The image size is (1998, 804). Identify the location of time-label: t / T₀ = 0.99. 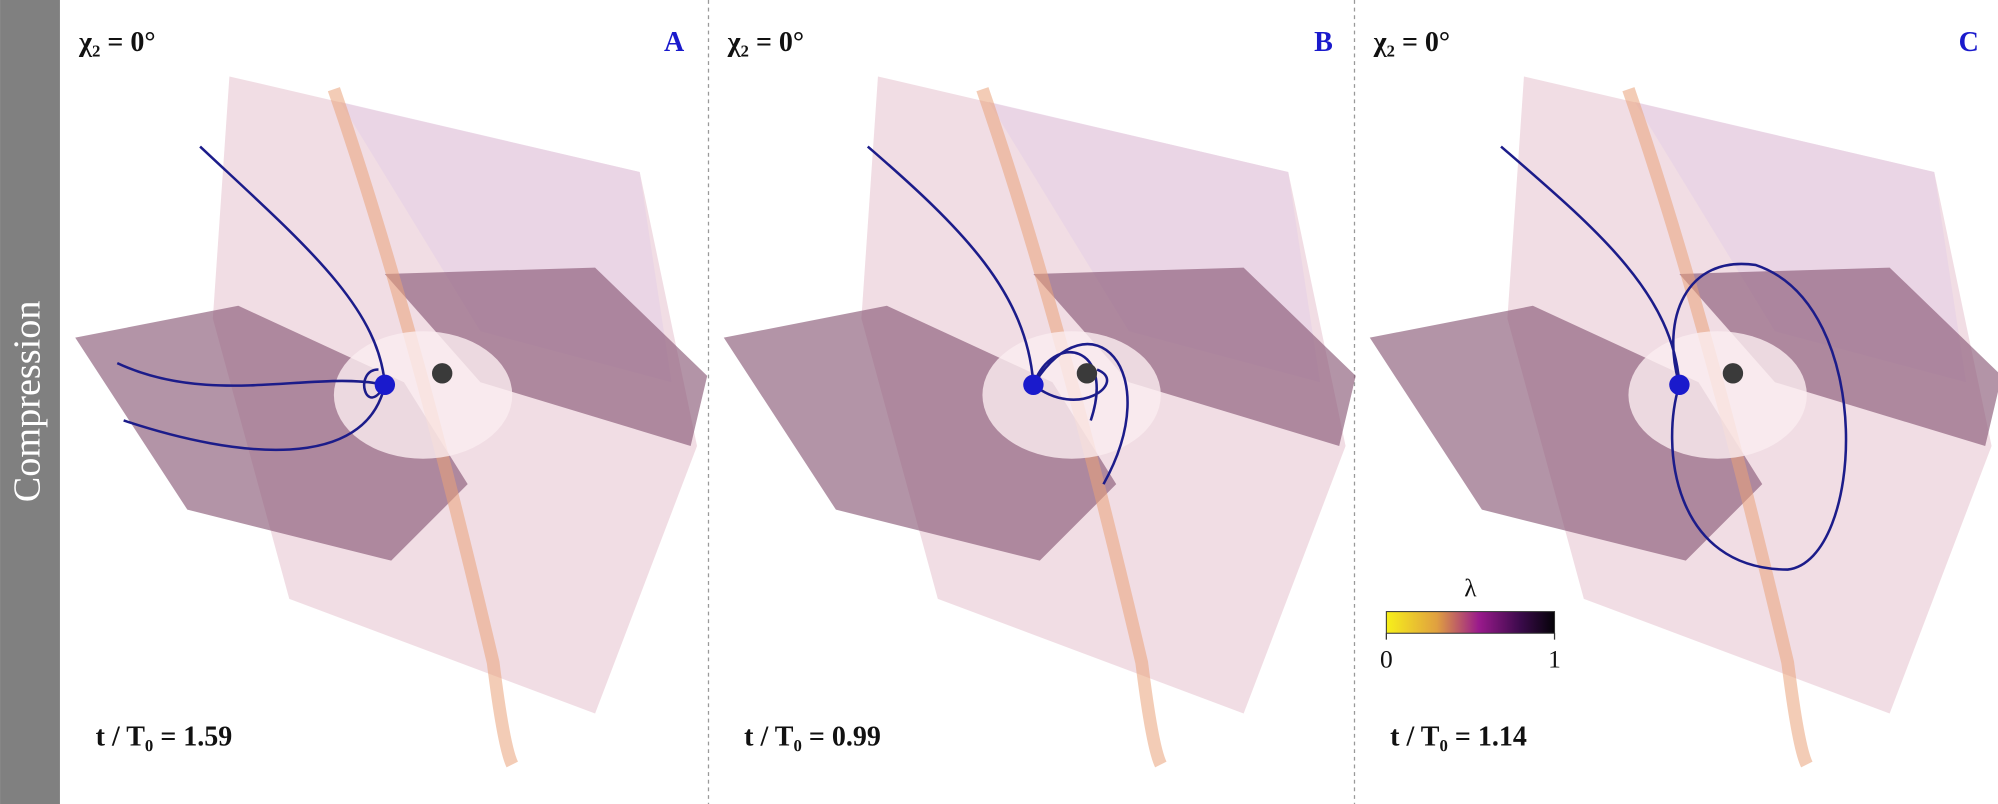
(812, 736).